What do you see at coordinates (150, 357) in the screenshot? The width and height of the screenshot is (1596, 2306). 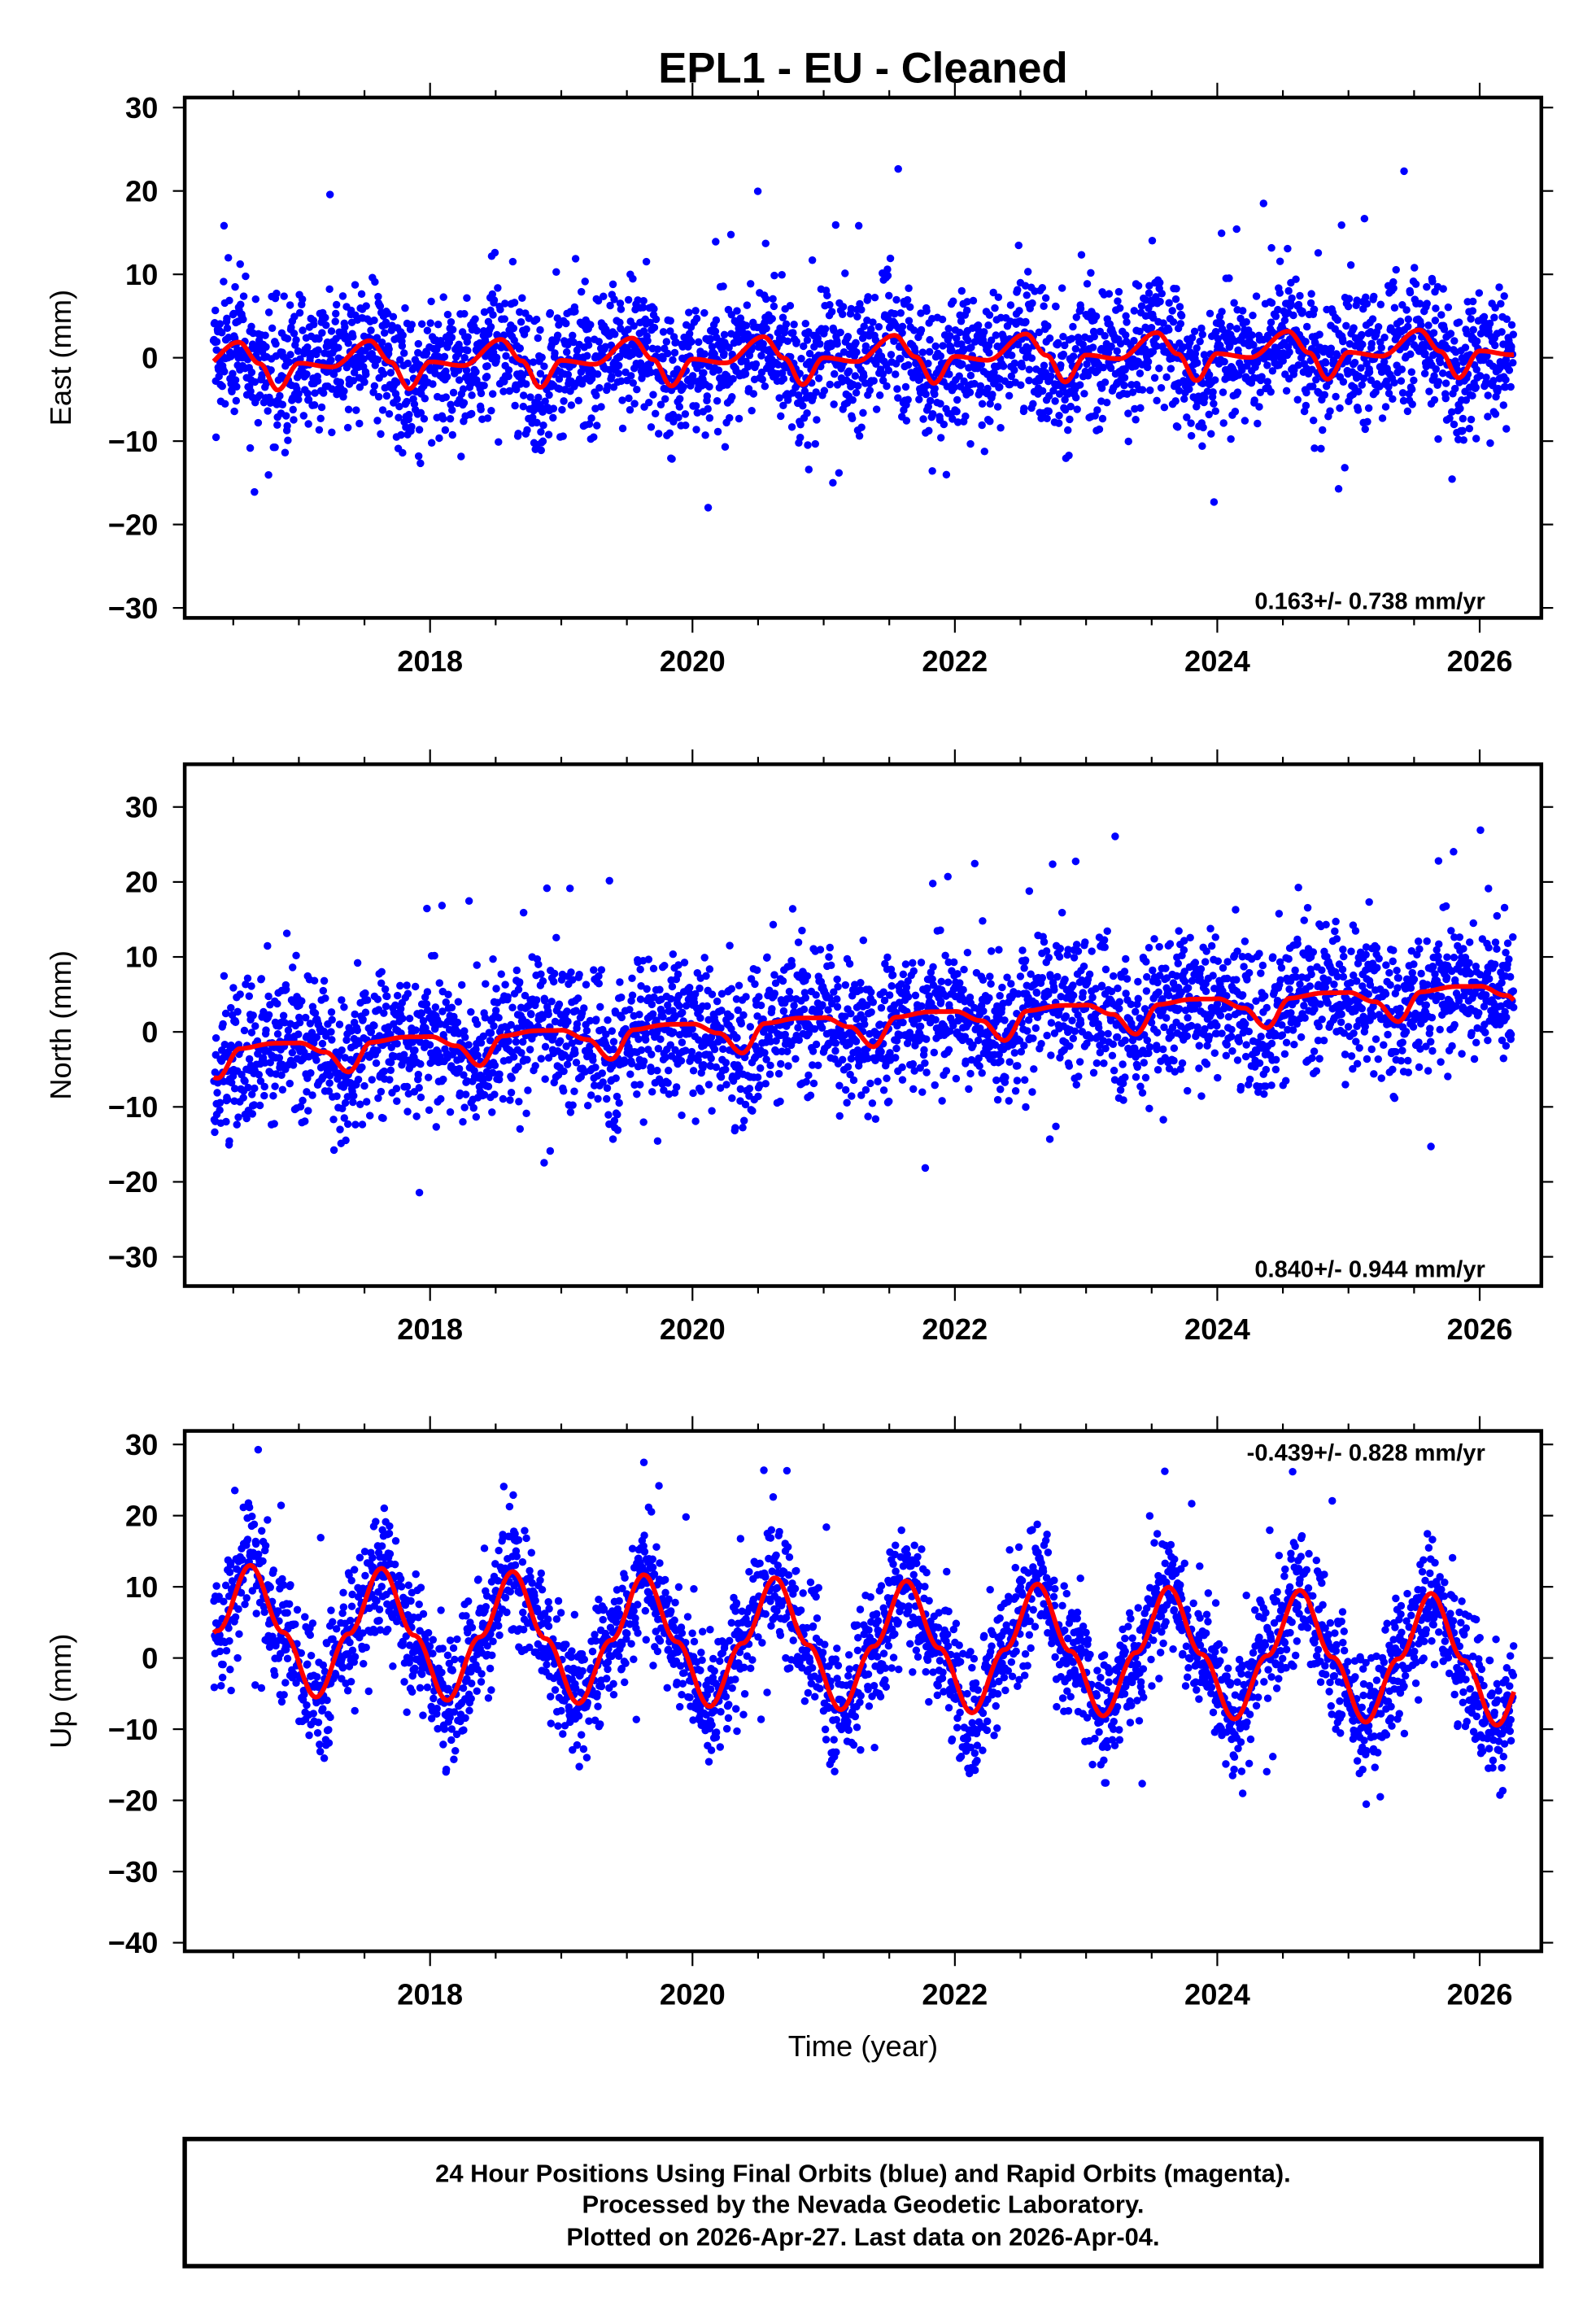 I see `y-tick-label: 0` at bounding box center [150, 357].